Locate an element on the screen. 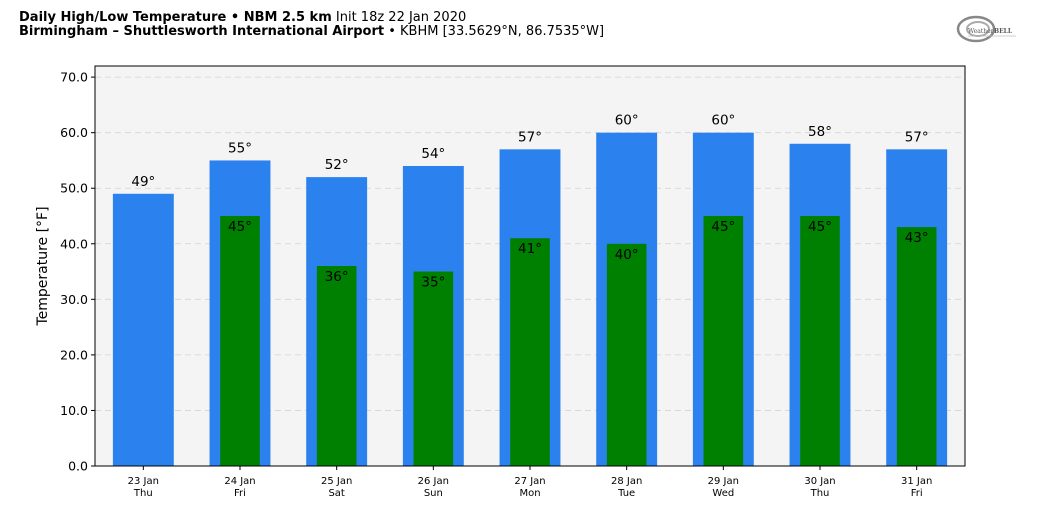  x-tick-day: Mon is located at coordinates (529, 493).